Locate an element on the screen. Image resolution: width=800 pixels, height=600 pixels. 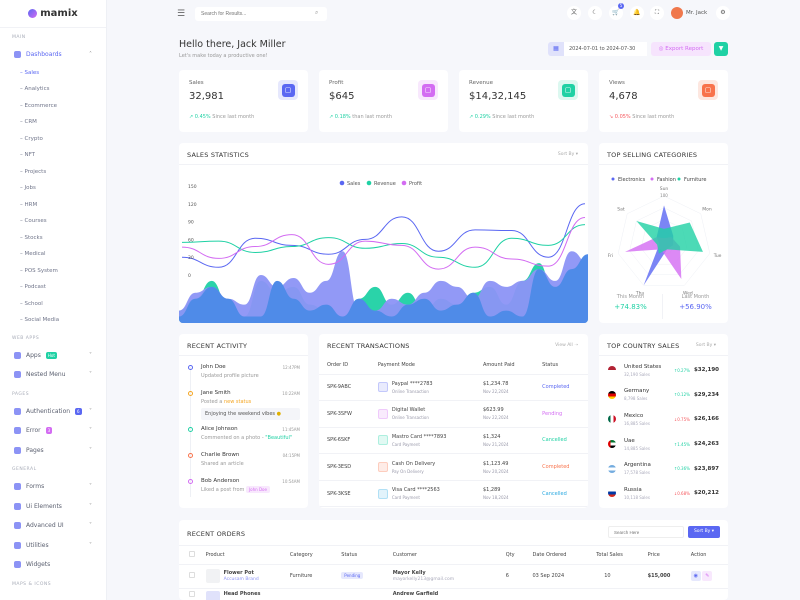
select-all-checkbox is located at coordinates (192, 553).